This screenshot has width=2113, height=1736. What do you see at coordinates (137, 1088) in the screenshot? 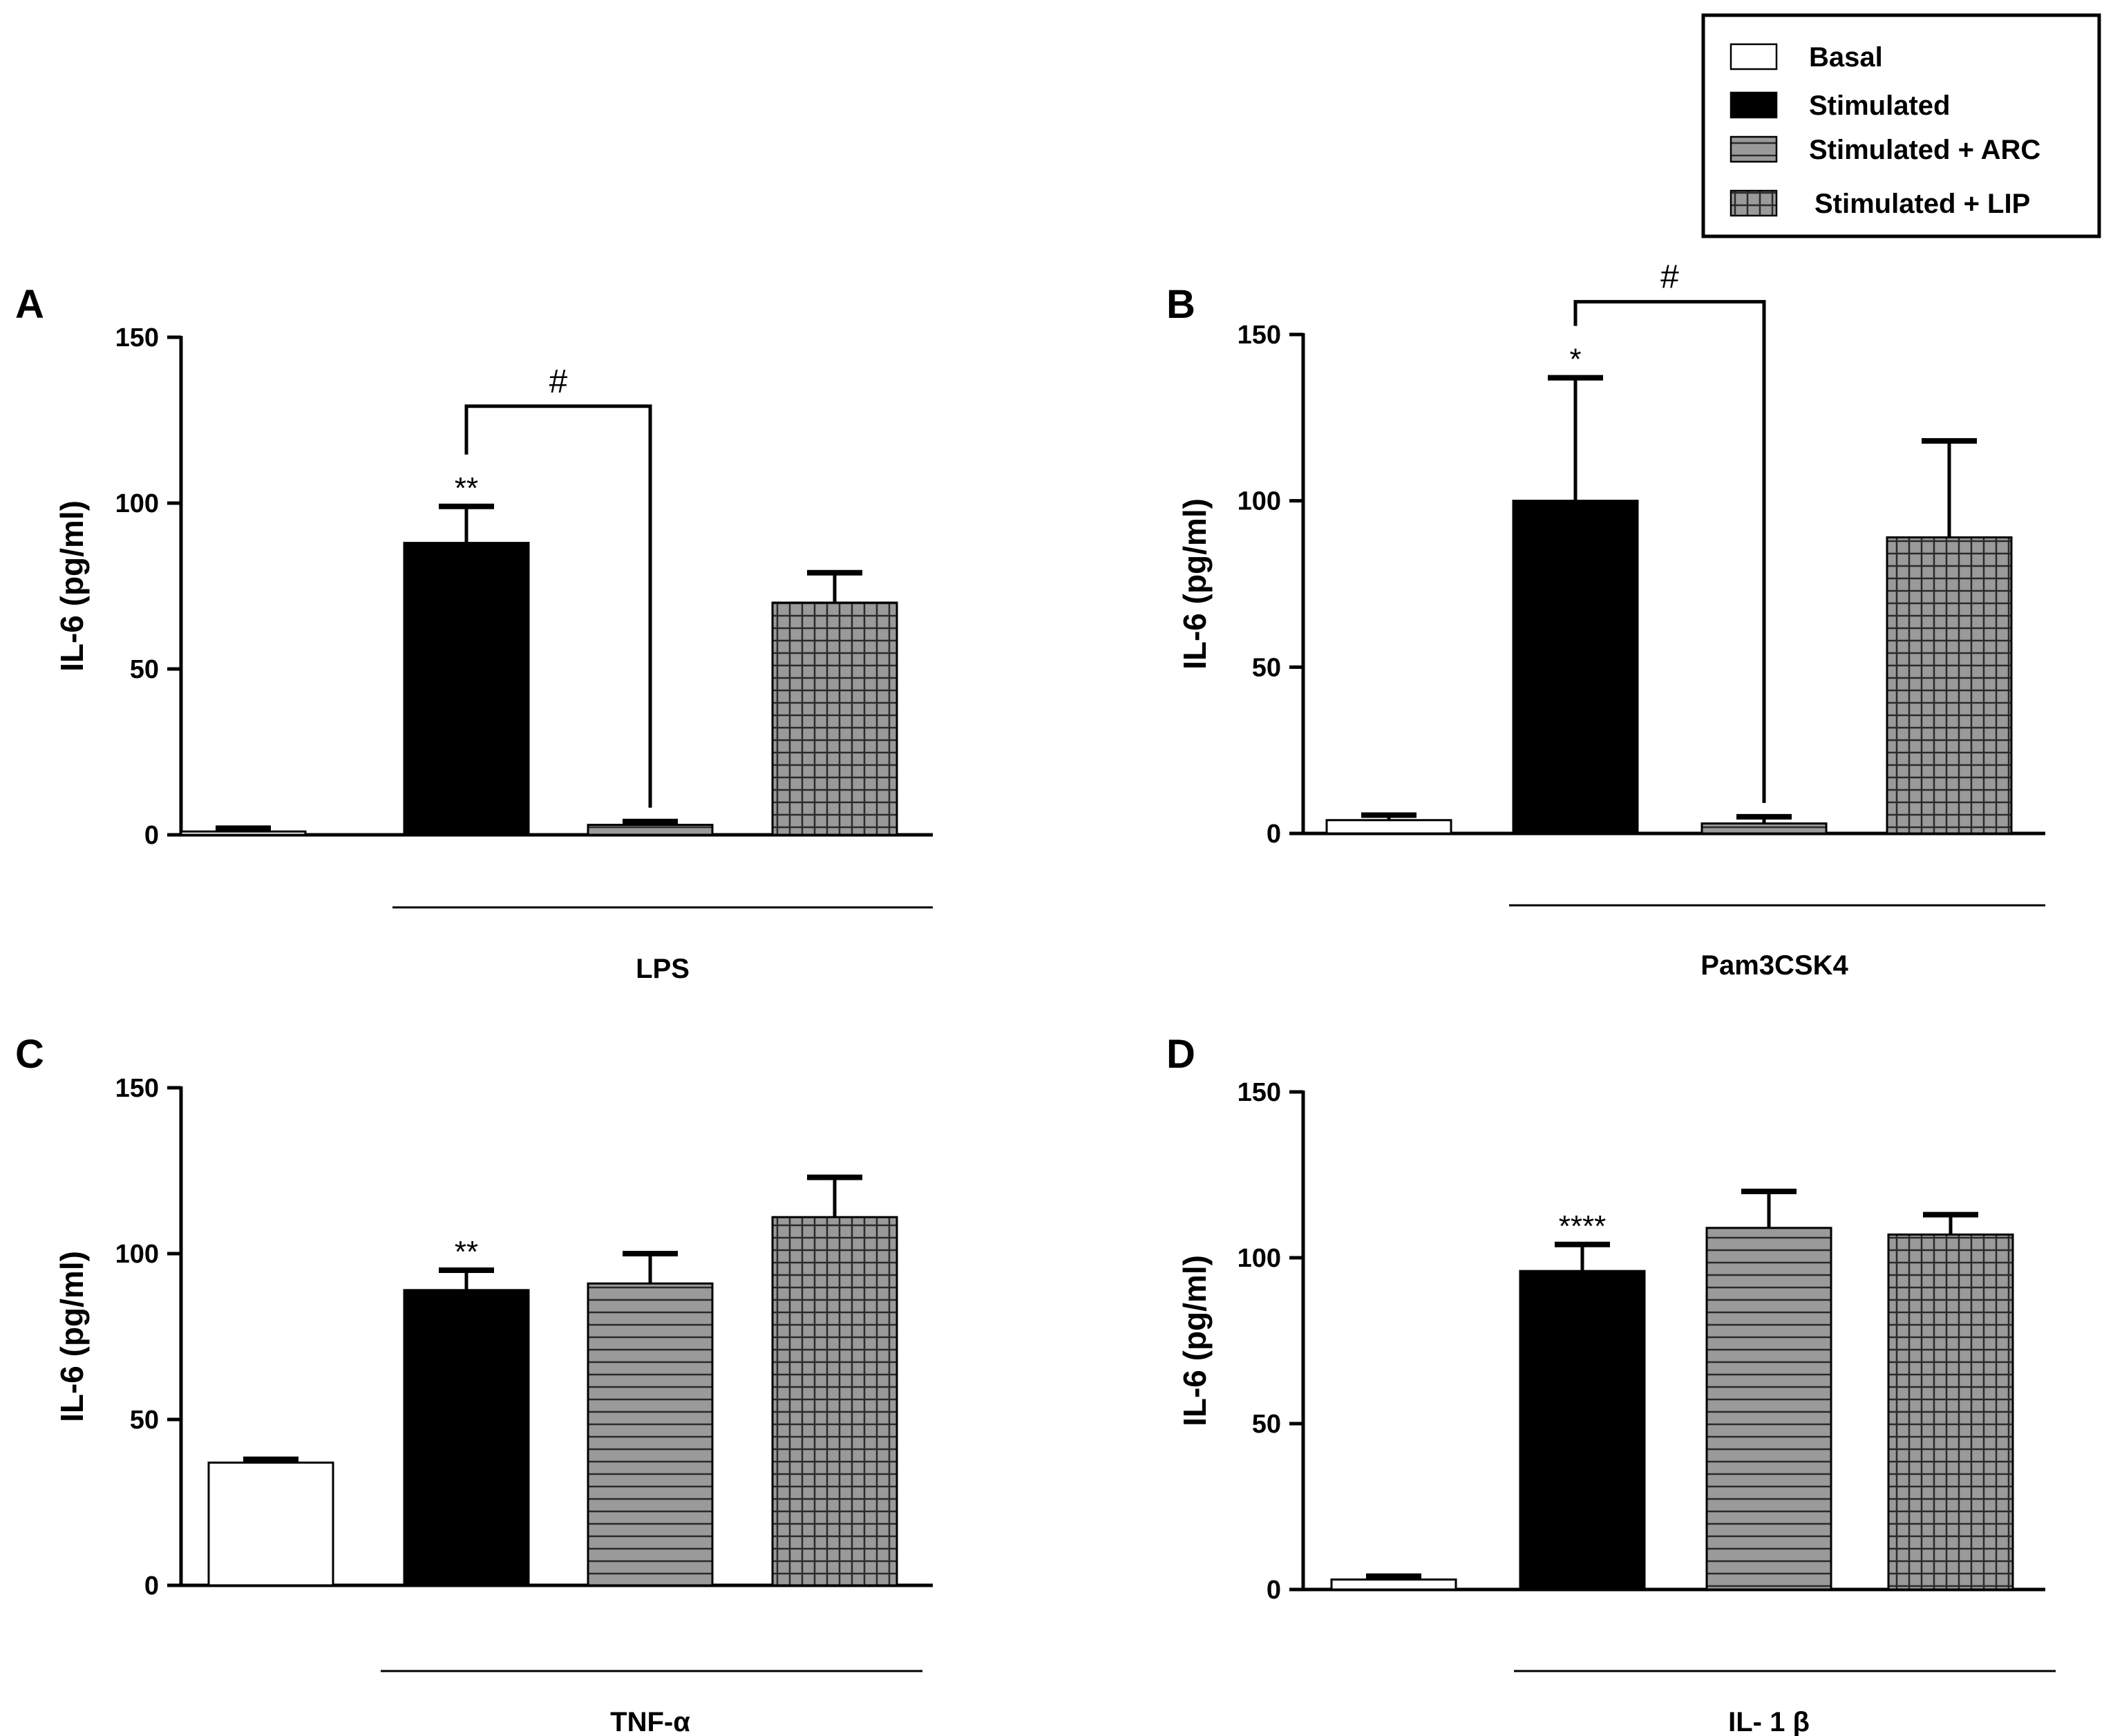
I see `y-tick-label-c-150: 150` at bounding box center [137, 1088].